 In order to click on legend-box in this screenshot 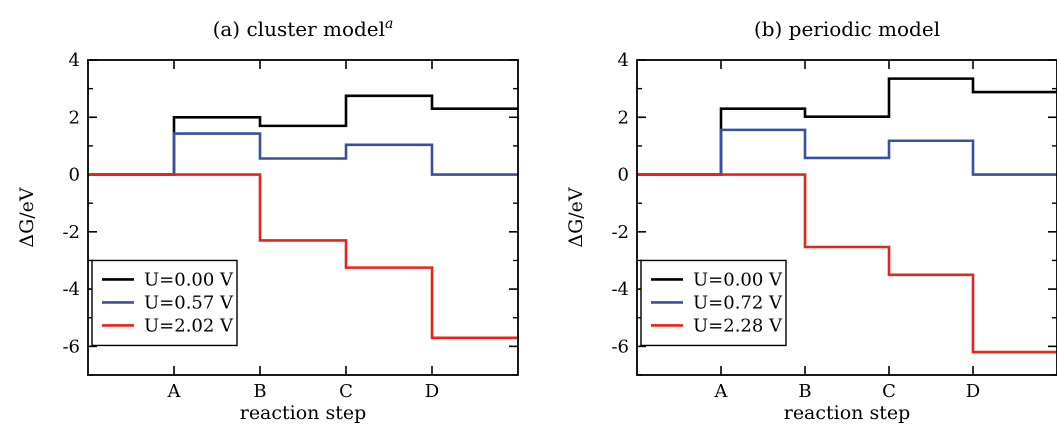, I will do `click(713, 303)`.